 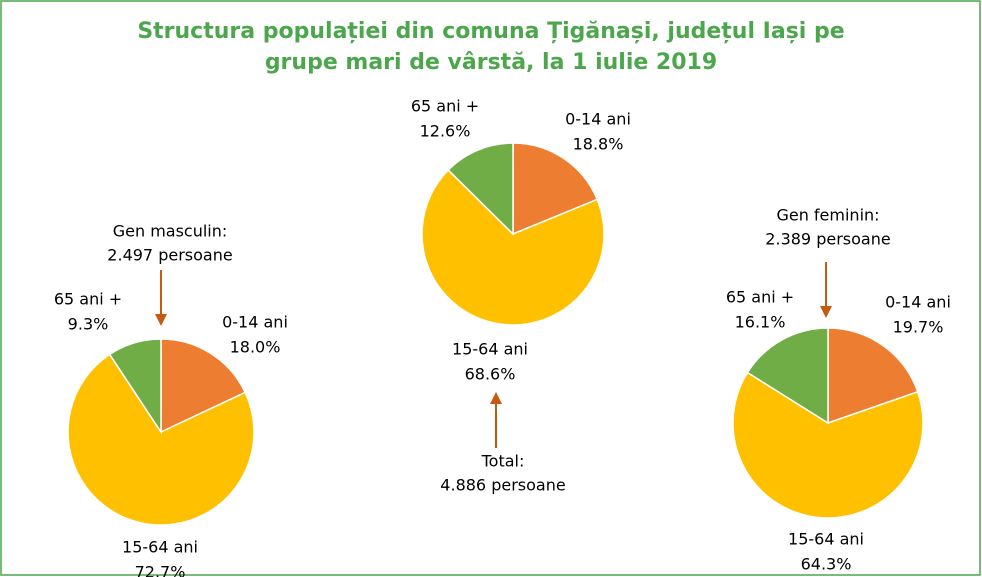 I want to click on annotation: 4.886 persoane, so click(x=502, y=485).